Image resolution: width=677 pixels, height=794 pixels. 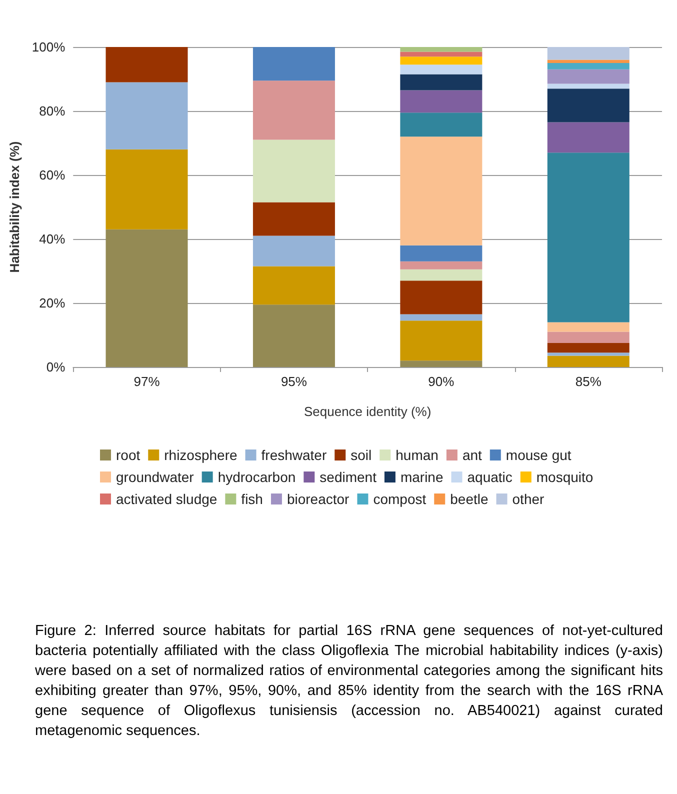 I want to click on legend-label: mosquito, so click(x=565, y=477).